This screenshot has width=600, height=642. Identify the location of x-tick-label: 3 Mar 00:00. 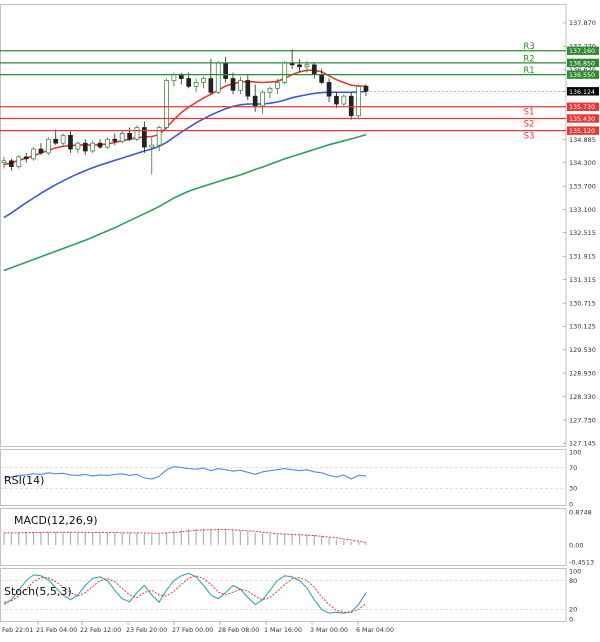
(329, 630).